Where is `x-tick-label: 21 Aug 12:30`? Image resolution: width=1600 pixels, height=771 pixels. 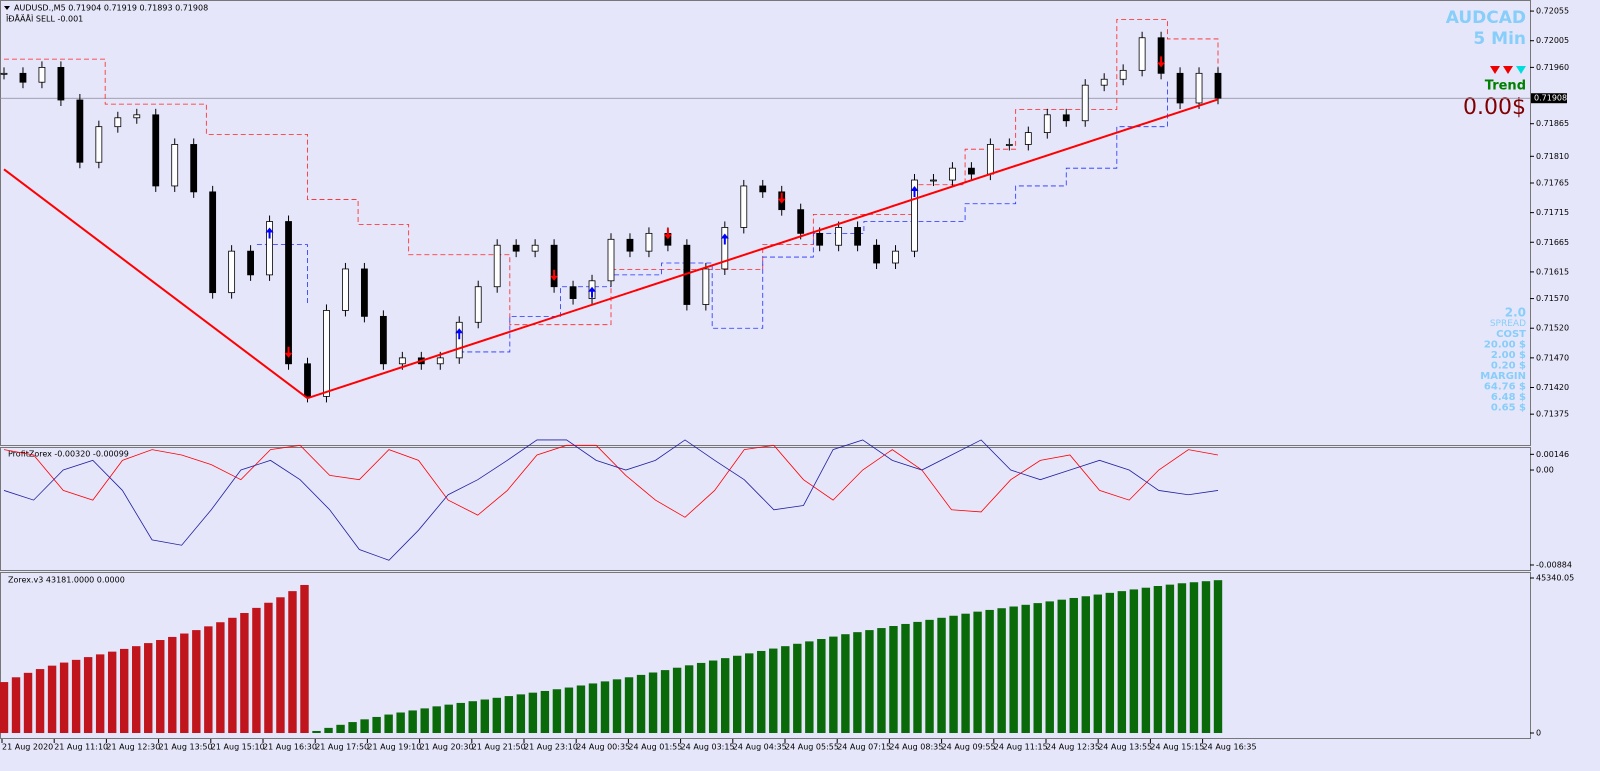
x-tick-label: 21 Aug 12:30 is located at coordinates (133, 747).